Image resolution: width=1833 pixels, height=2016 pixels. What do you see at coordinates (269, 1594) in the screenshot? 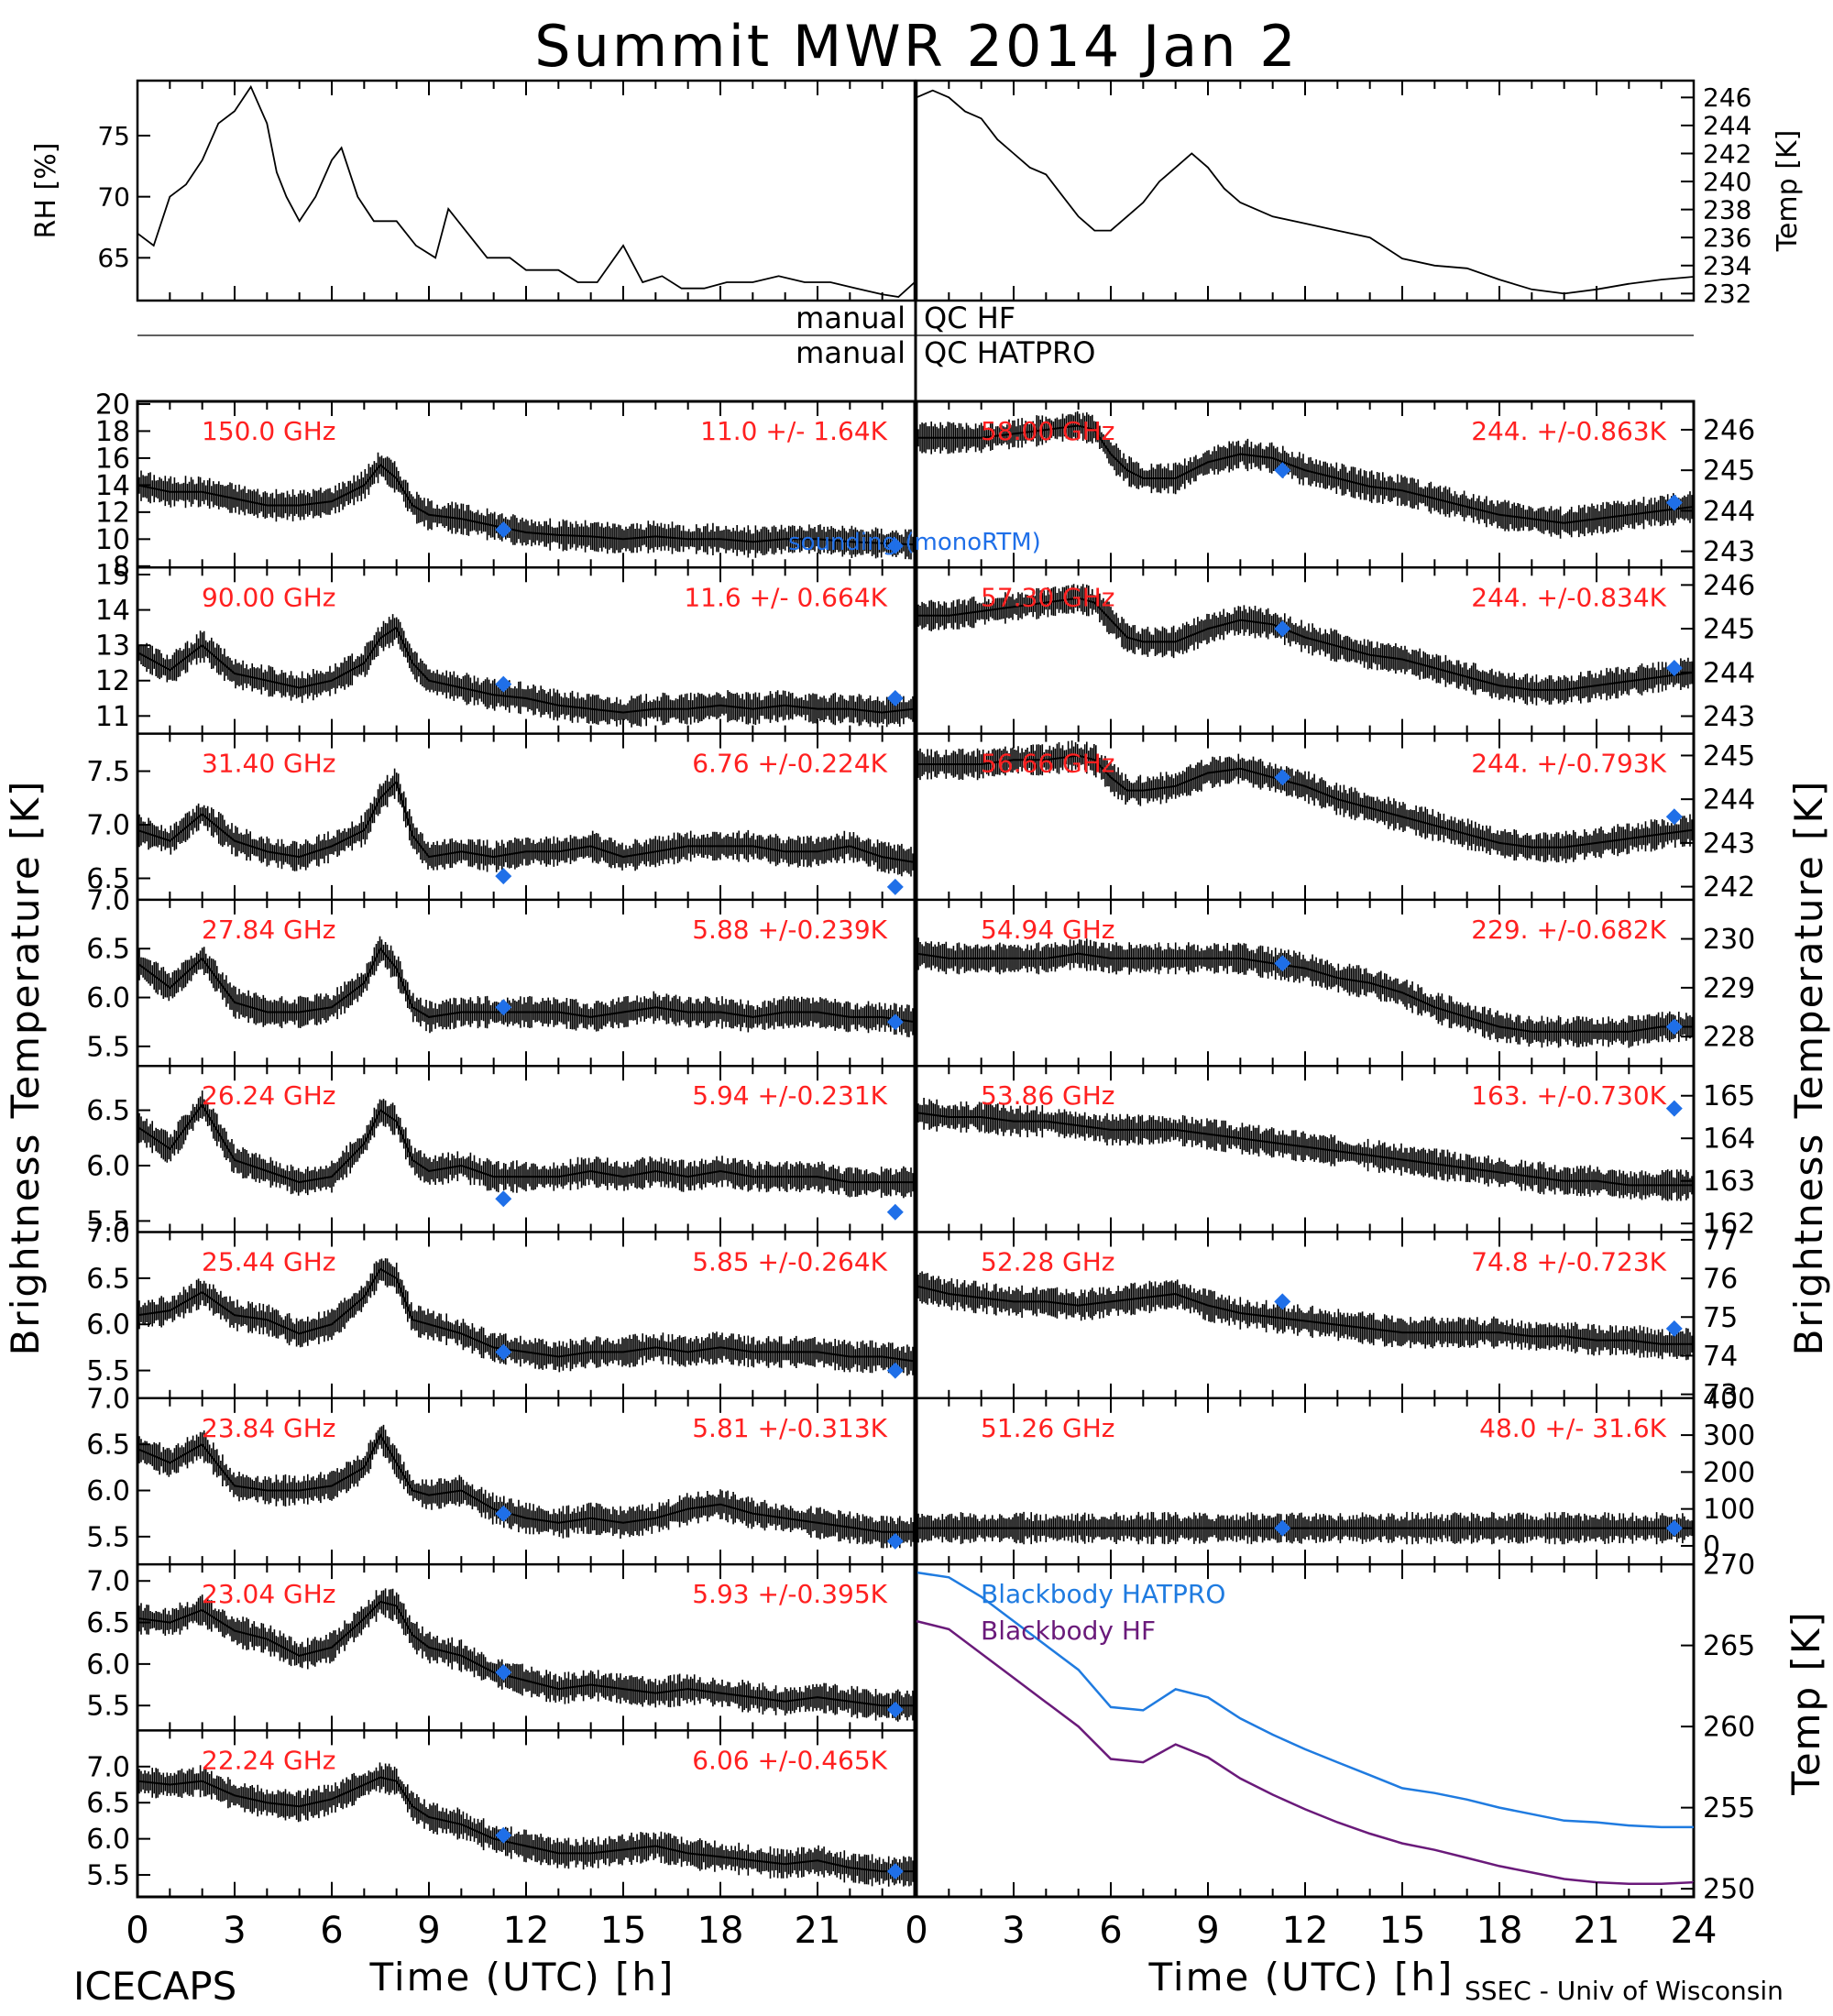
I see `frequency-label: 23.04 GHz` at bounding box center [269, 1594].